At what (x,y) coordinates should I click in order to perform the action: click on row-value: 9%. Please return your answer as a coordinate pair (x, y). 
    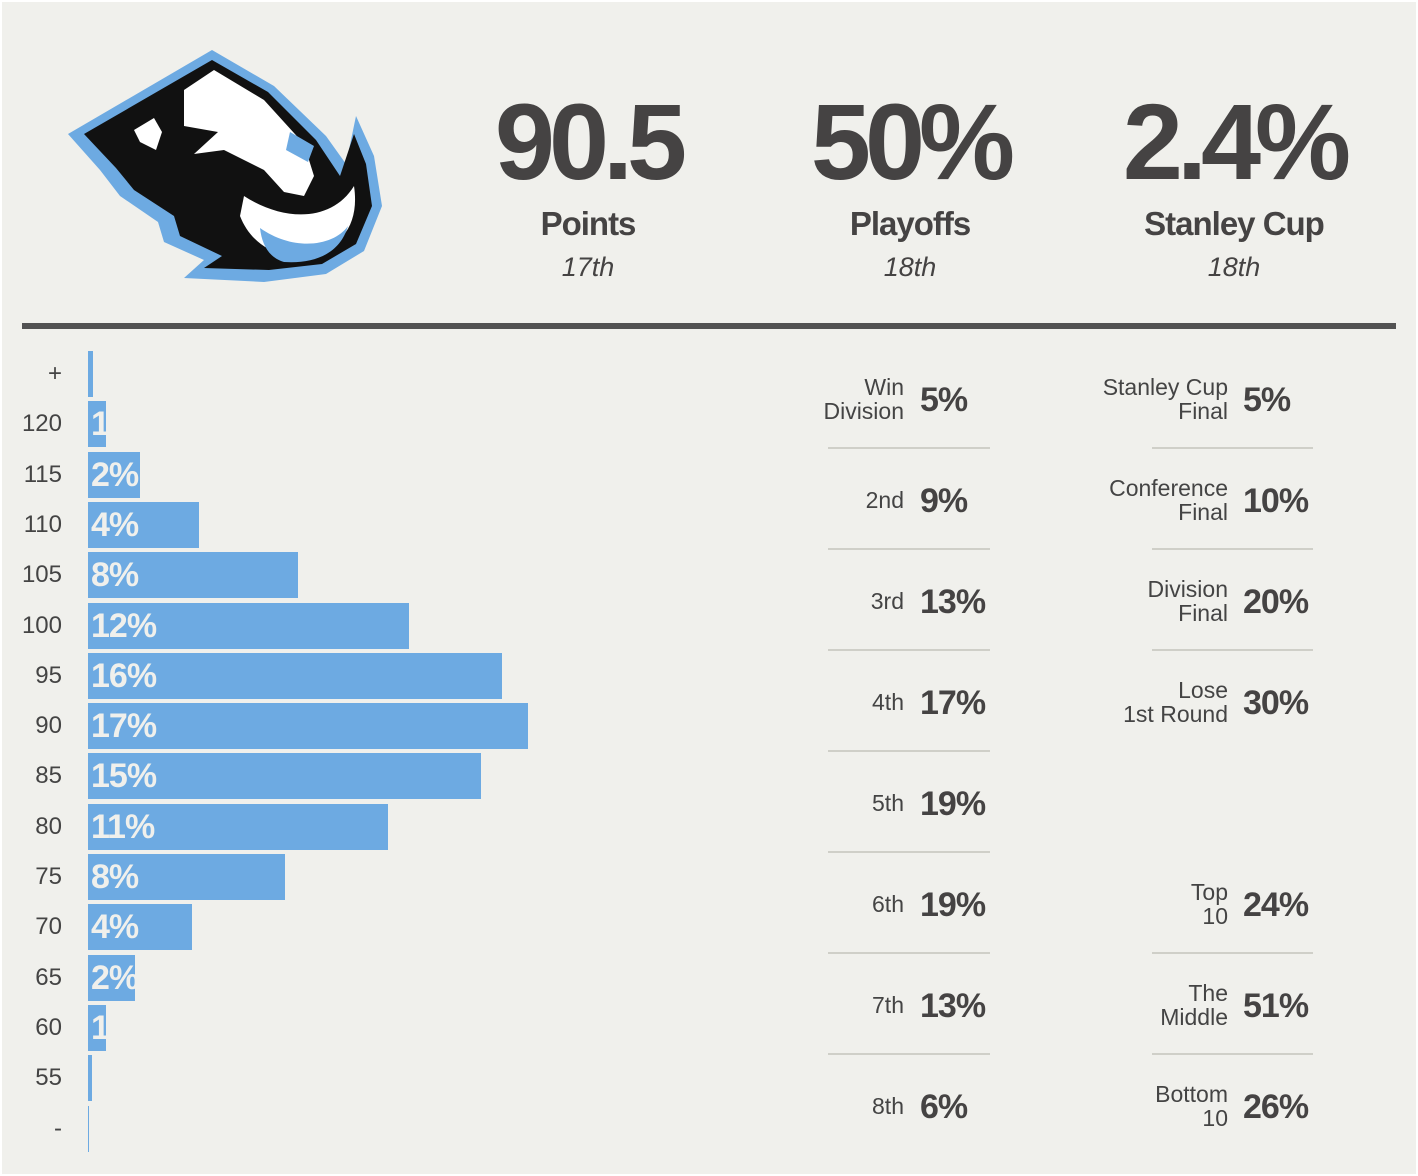
    Looking at the image, I should click on (944, 501).